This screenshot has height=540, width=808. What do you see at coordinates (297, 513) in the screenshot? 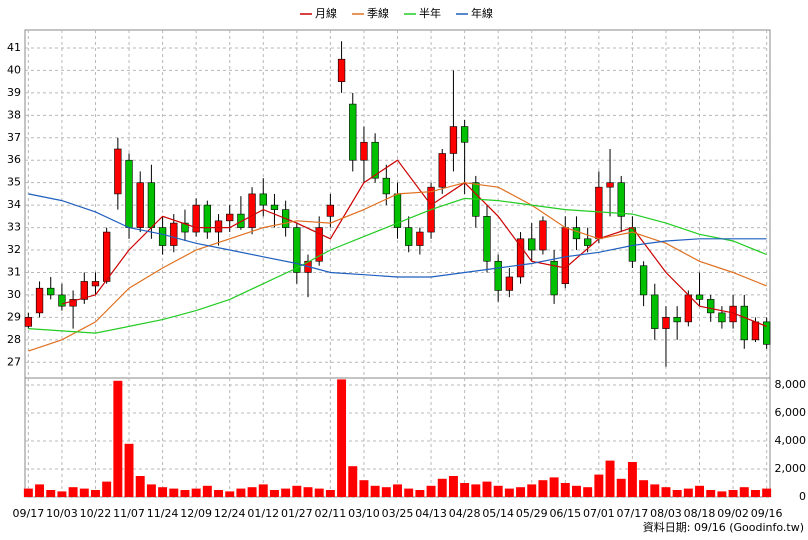
I see `x-tick-label: 01/27` at bounding box center [297, 513].